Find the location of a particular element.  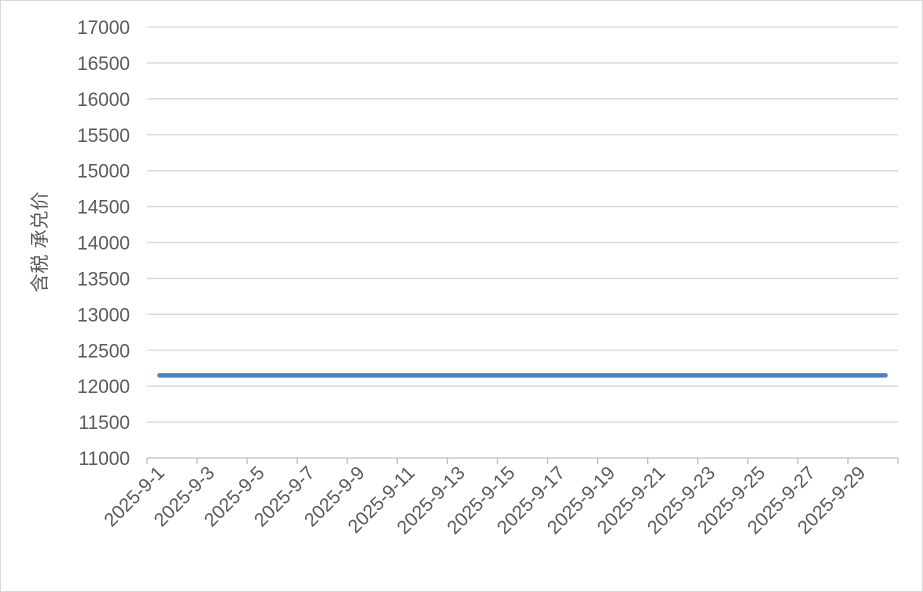

y-tick-label: 15000 is located at coordinates (103, 172).